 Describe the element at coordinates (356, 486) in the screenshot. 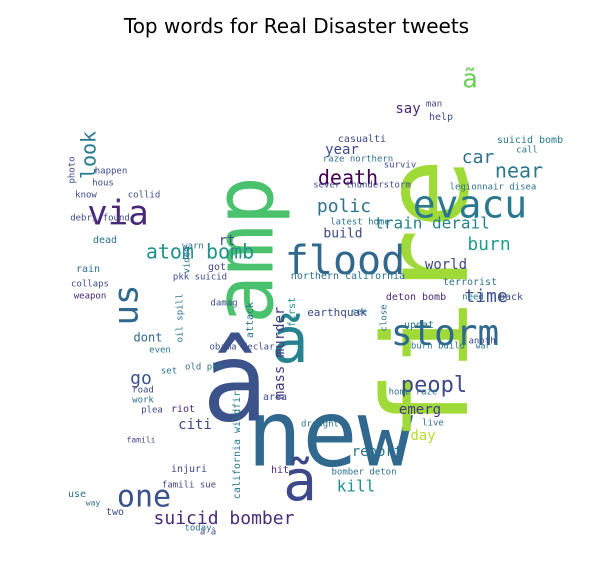

I see `word-kill: kill` at that location.